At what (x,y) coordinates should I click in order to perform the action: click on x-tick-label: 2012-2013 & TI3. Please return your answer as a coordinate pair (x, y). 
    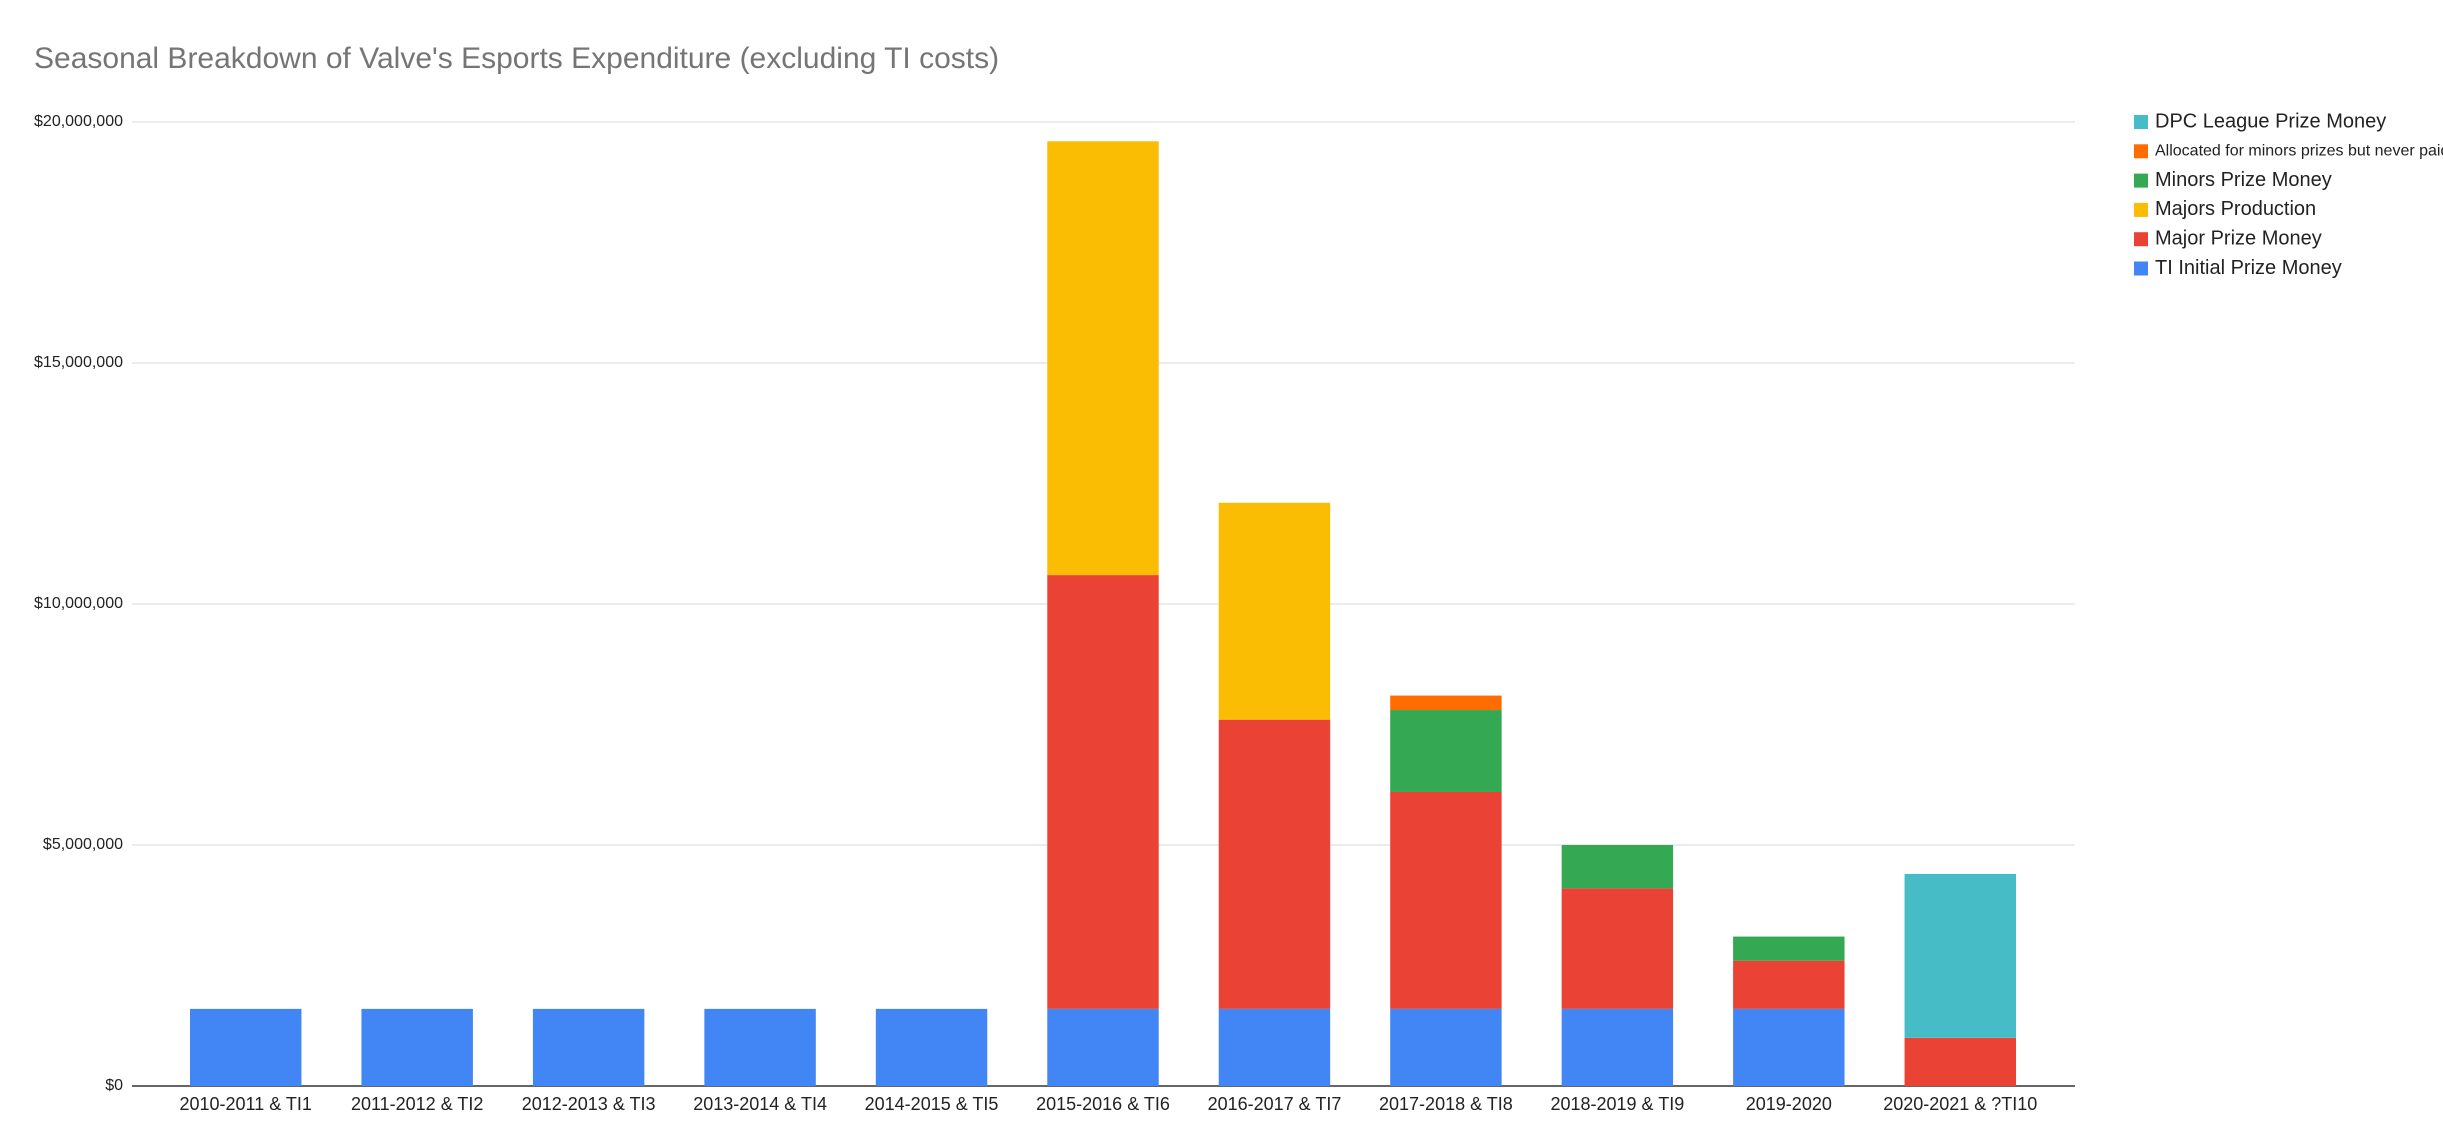
    Looking at the image, I should click on (589, 1104).